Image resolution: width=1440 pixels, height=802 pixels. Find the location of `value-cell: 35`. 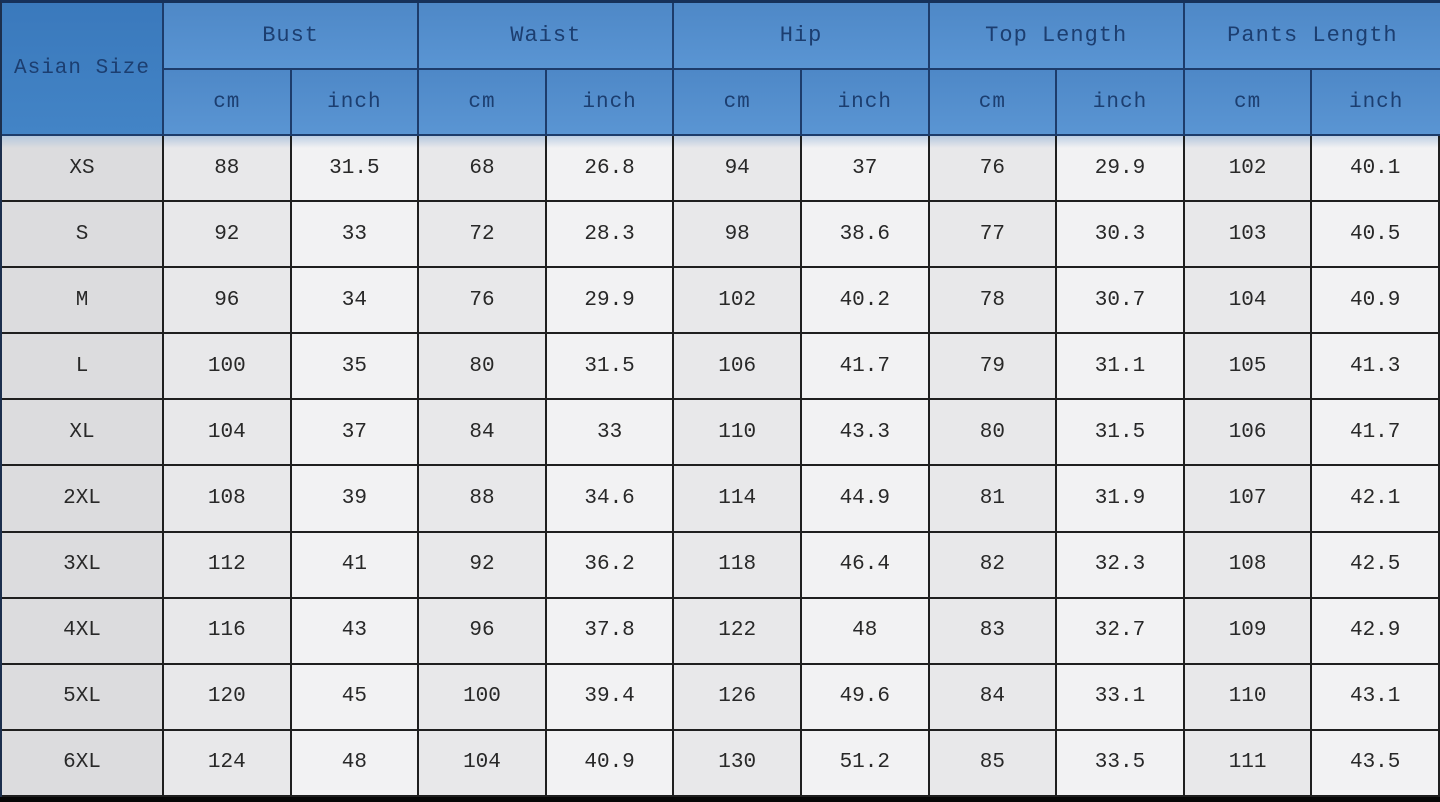

value-cell: 35 is located at coordinates (355, 367).